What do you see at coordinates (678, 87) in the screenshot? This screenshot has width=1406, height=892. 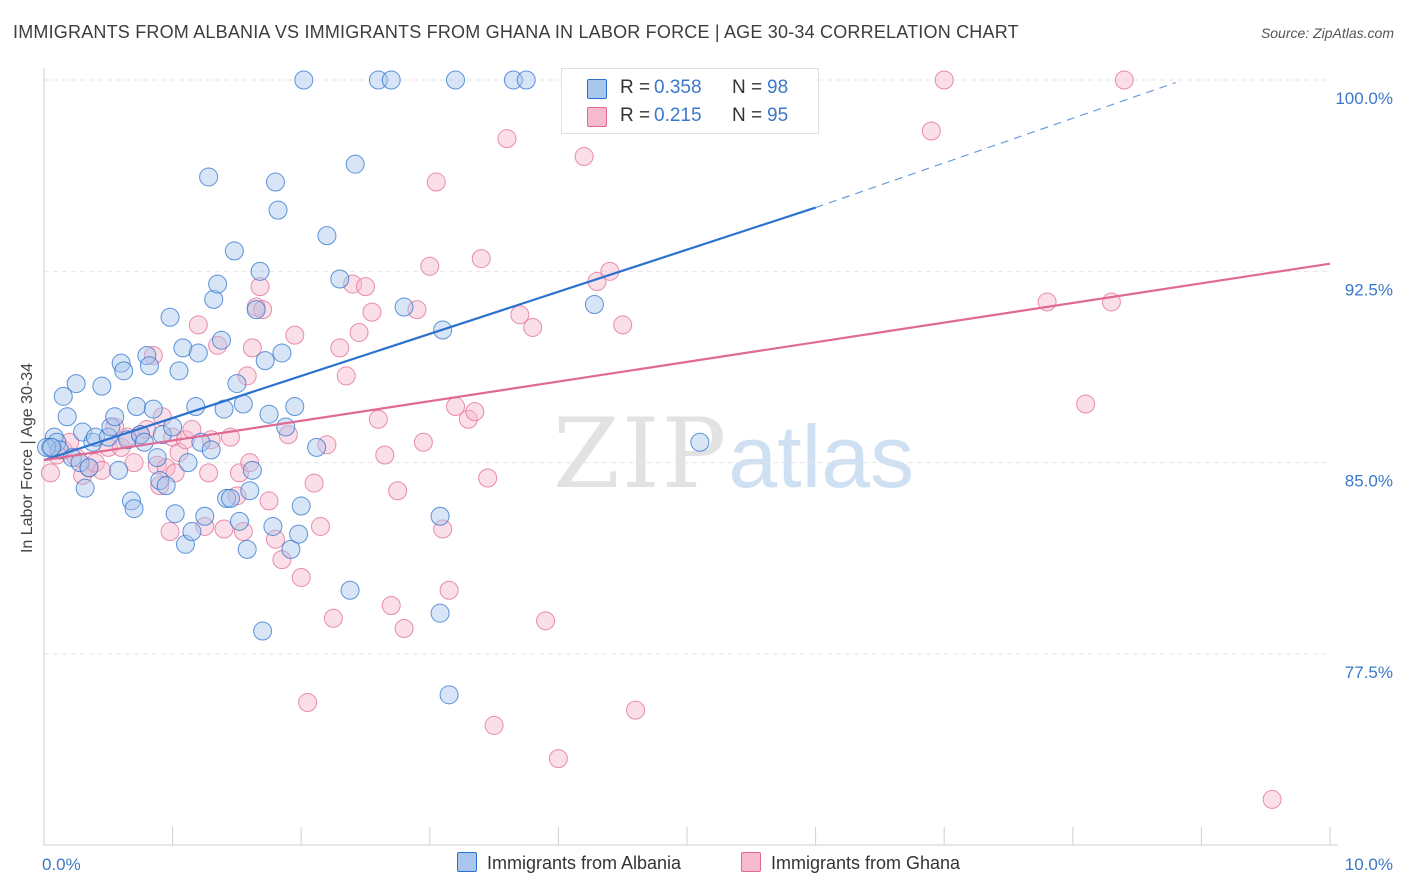 I see `legend-r-value: 0.358` at bounding box center [678, 87].